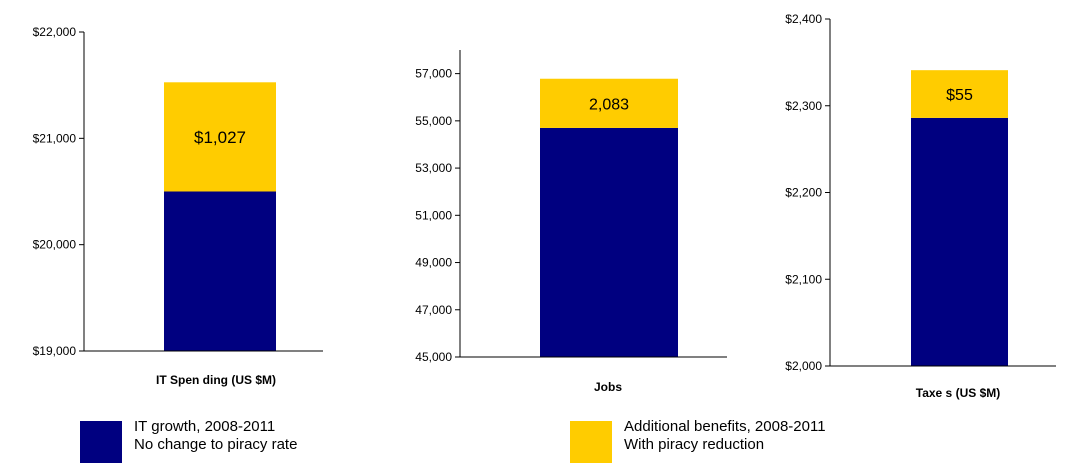 This screenshot has width=1069, height=476. I want to click on y-tick-label-1-1: $20,000, so click(55, 245).